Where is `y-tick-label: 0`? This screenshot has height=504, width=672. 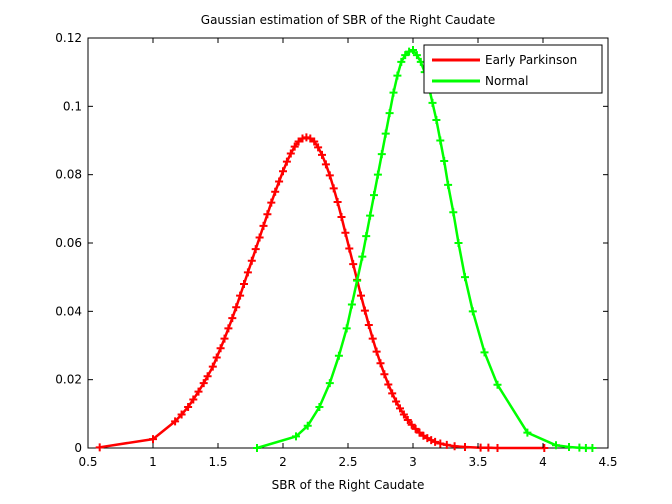 y-tick-label: 0 is located at coordinates (78, 448).